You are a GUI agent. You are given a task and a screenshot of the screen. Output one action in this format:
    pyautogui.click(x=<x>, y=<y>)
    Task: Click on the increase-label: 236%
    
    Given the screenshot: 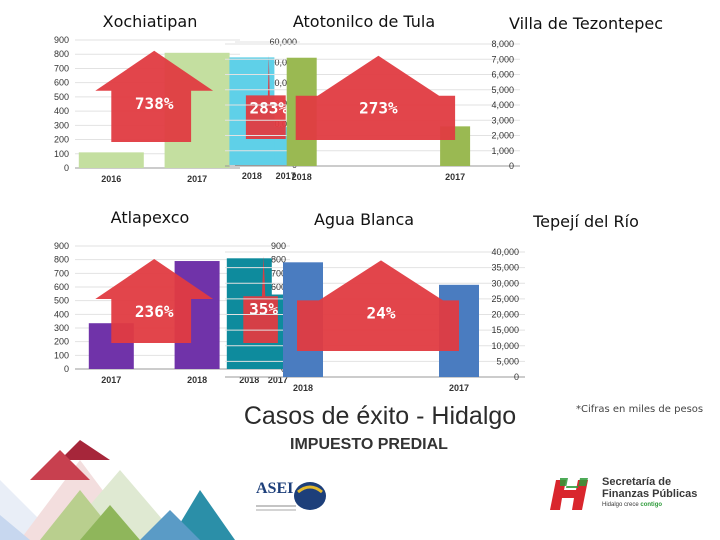 What is the action you would take?
    pyautogui.click(x=154, y=311)
    